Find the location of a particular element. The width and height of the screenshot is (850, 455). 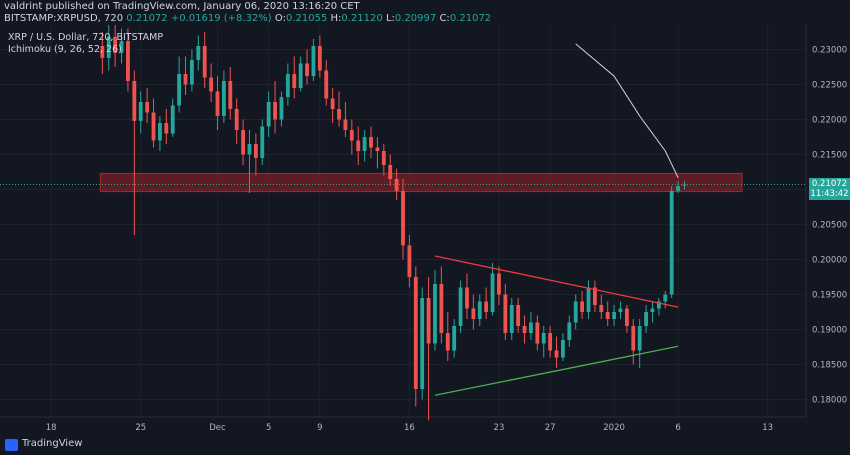

legend-indicator: Ichimoku (9, 26, 52, 26) is located at coordinates (65, 49).